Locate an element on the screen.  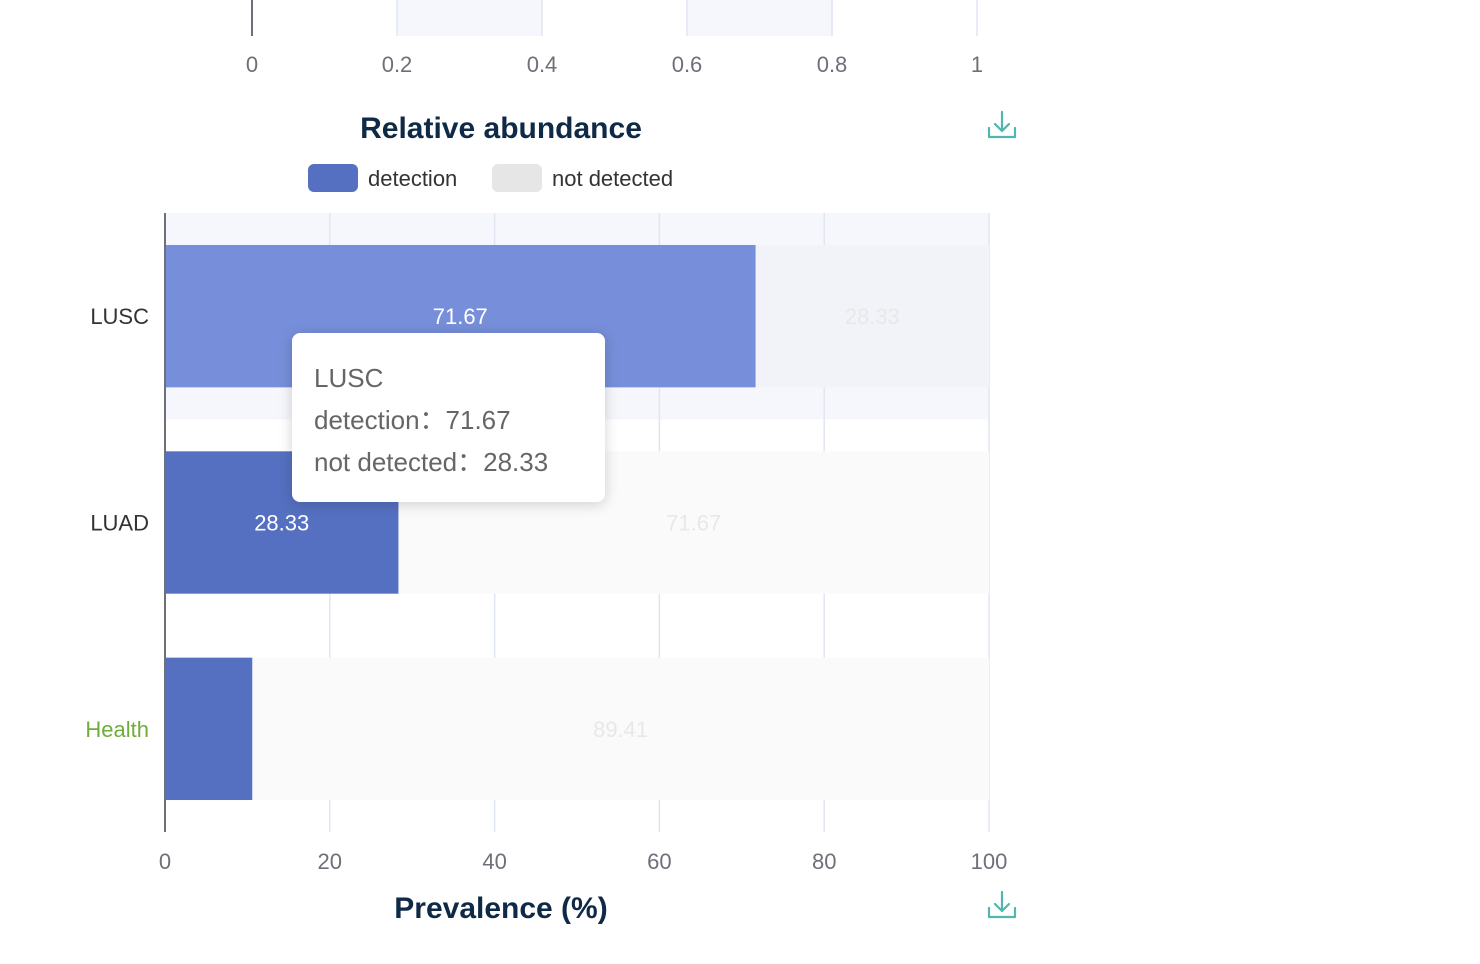
bar-label-not-detected: 89.41 is located at coordinates (620, 729).